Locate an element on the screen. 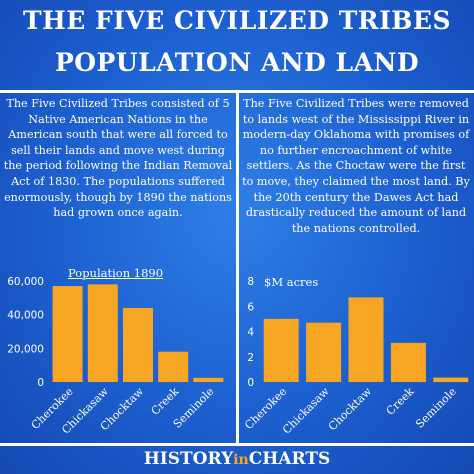 Image resolution: width=474 pixels, height=474 pixels. population-bar-creek is located at coordinates (173, 366).